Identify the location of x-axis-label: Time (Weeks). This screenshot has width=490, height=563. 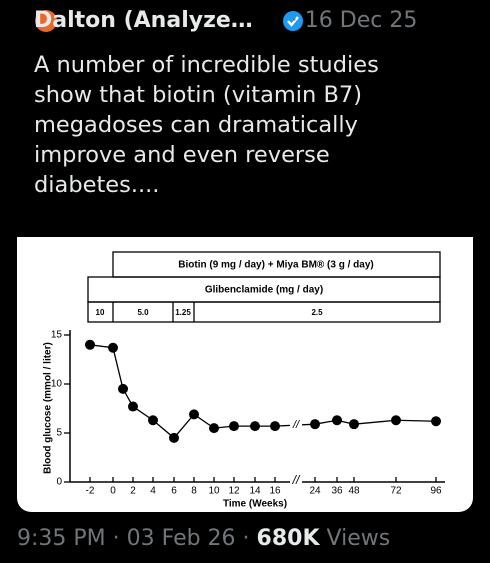
(255, 504).